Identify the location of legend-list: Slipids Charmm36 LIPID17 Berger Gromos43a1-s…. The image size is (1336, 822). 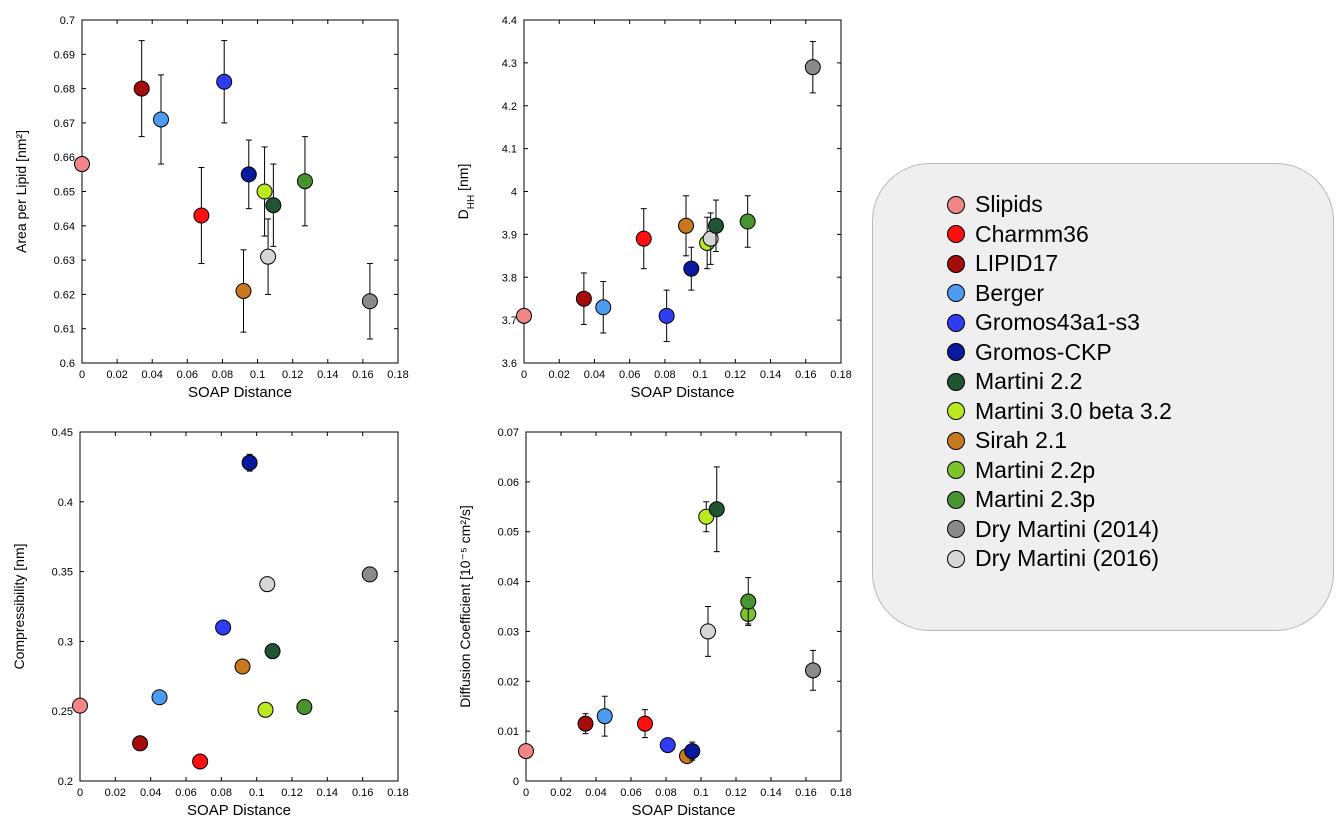
(1059, 382).